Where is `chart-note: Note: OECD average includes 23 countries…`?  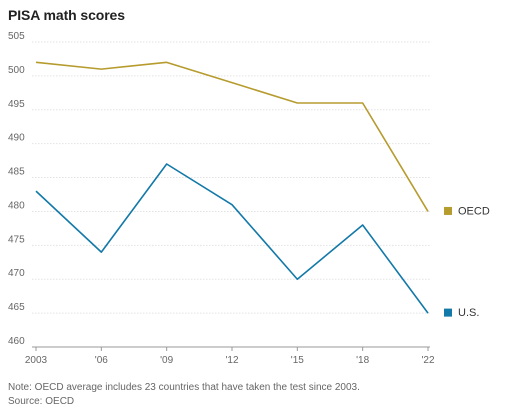
chart-note: Note: OECD average includes 23 countries… is located at coordinates (184, 387).